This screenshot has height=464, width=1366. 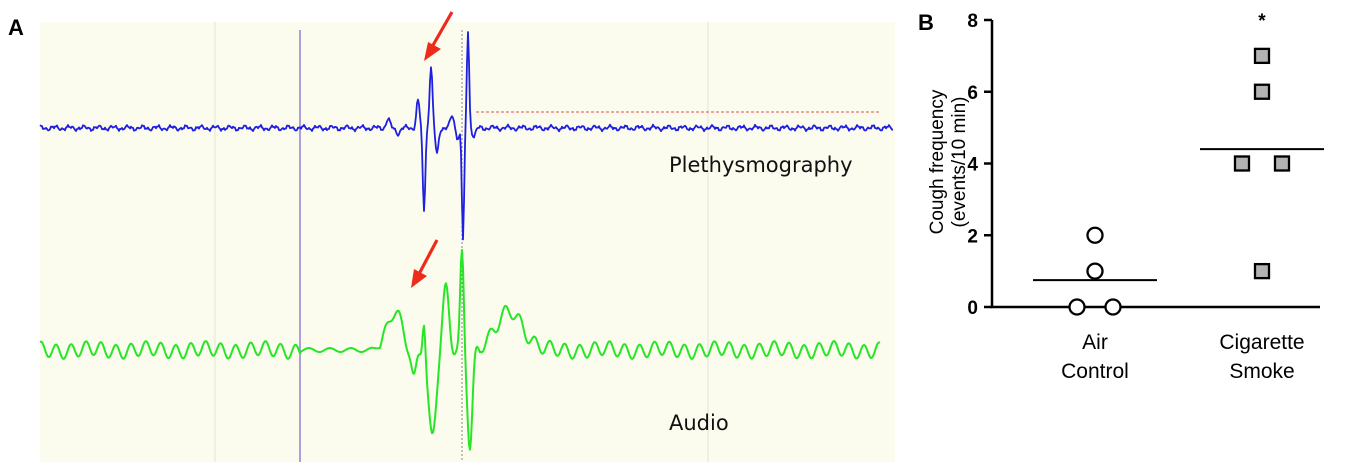 What do you see at coordinates (1261, 371) in the screenshot?
I see `category-label-2-line2: Smoke` at bounding box center [1261, 371].